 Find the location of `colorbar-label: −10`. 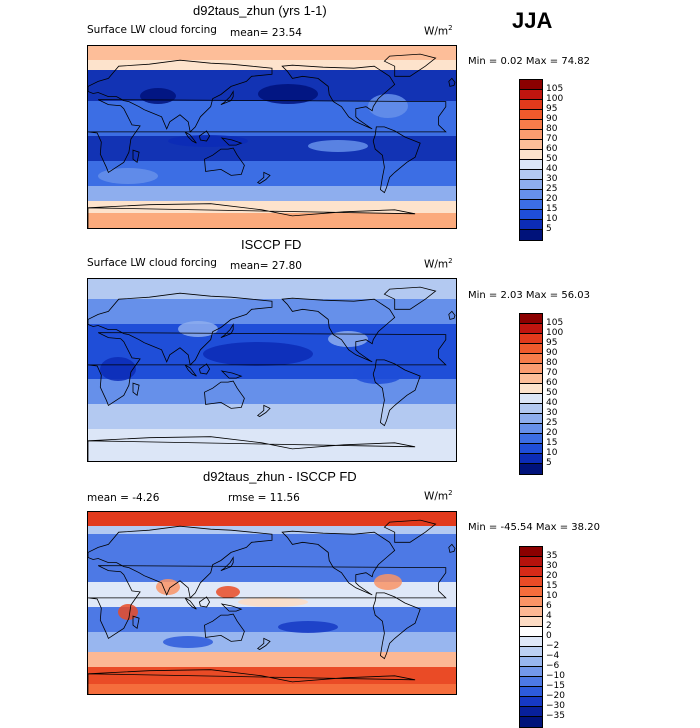

colorbar-label: −10 is located at coordinates (555, 676).